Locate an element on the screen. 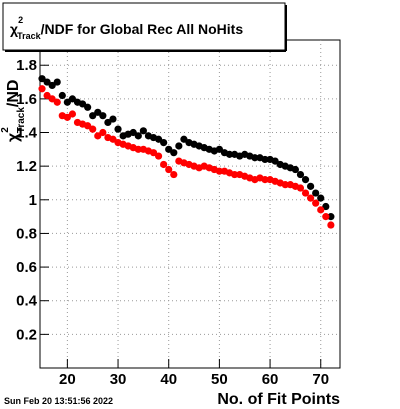 Image resolution: width=400 pixels, height=409 pixels. title-symbol: χ is located at coordinates (14, 29).